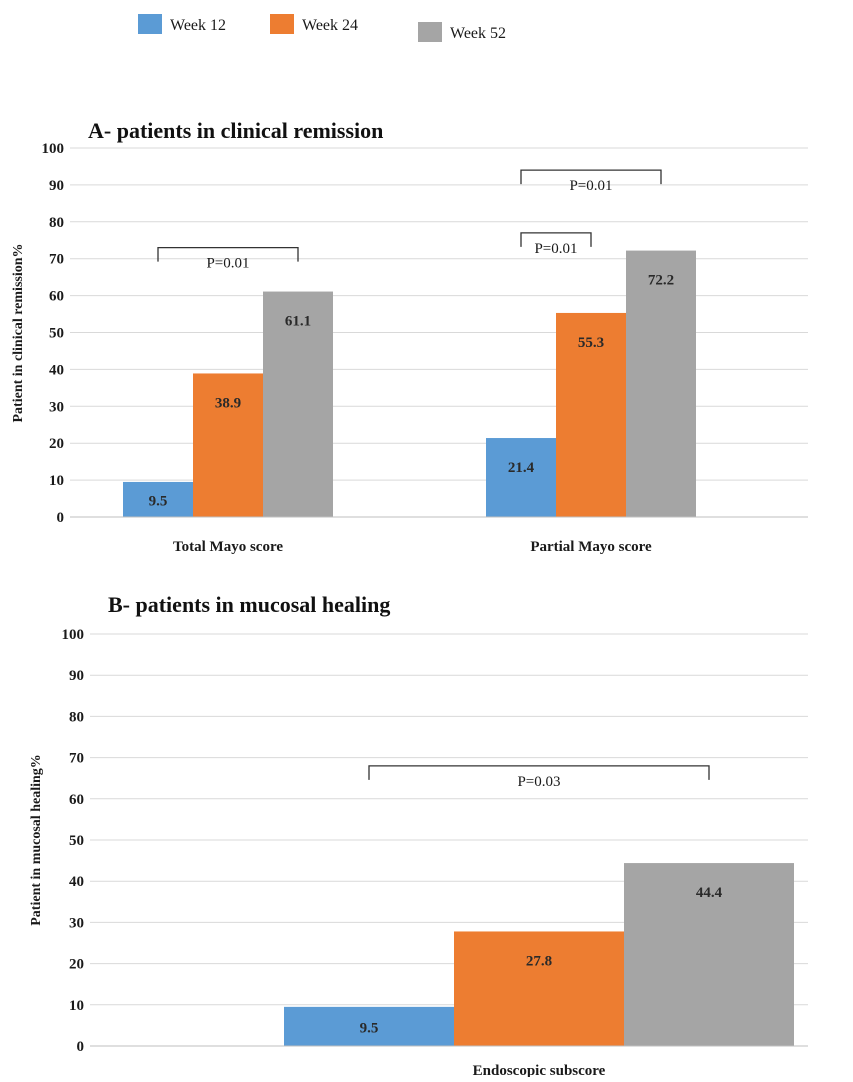 The height and width of the screenshot is (1082, 853). What do you see at coordinates (478, 33) in the screenshot?
I see `legend-label: Week 52` at bounding box center [478, 33].